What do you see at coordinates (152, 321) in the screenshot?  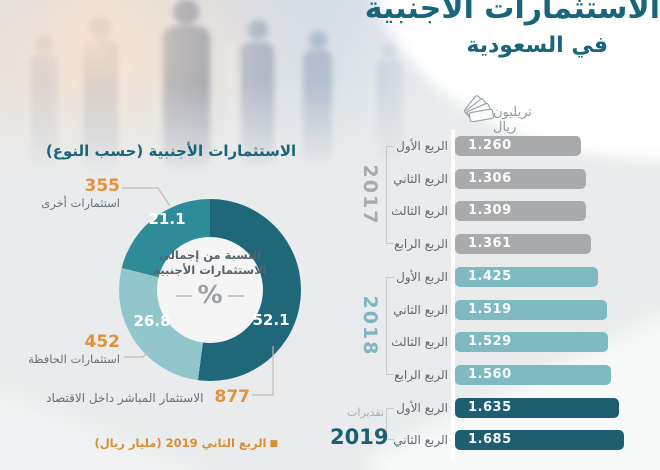 I see `slice-percent-portfolio: 26.8` at bounding box center [152, 321].